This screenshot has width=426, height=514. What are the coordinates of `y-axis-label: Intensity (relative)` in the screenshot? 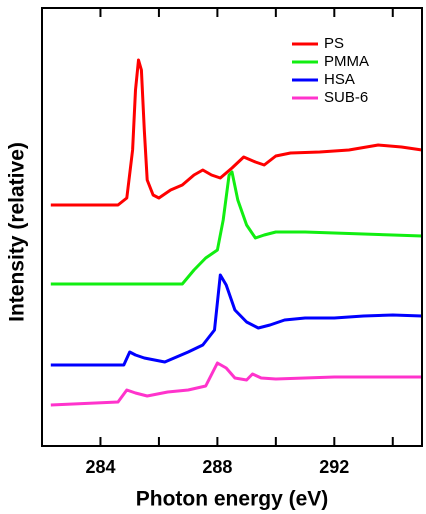 It's located at (17, 232).